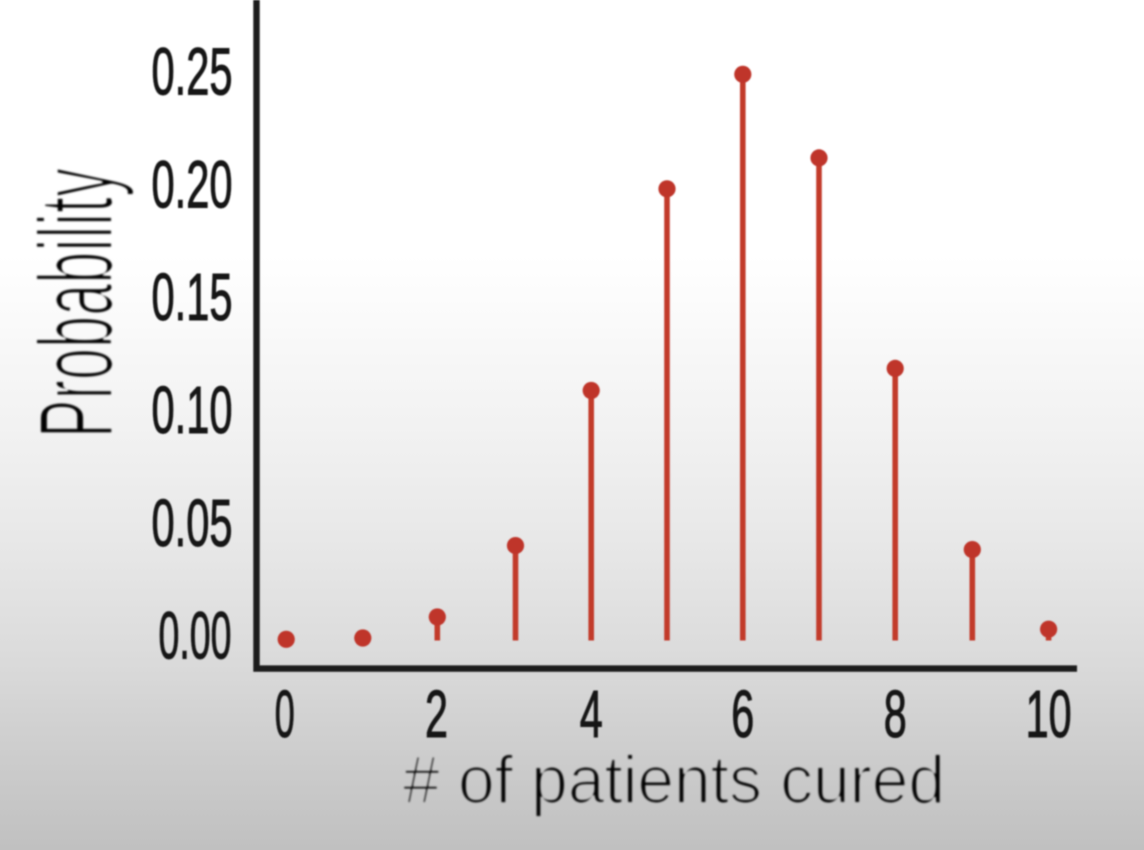 The width and height of the screenshot is (1144, 850). What do you see at coordinates (436, 714) in the screenshot?
I see `svg-text: 2` at bounding box center [436, 714].